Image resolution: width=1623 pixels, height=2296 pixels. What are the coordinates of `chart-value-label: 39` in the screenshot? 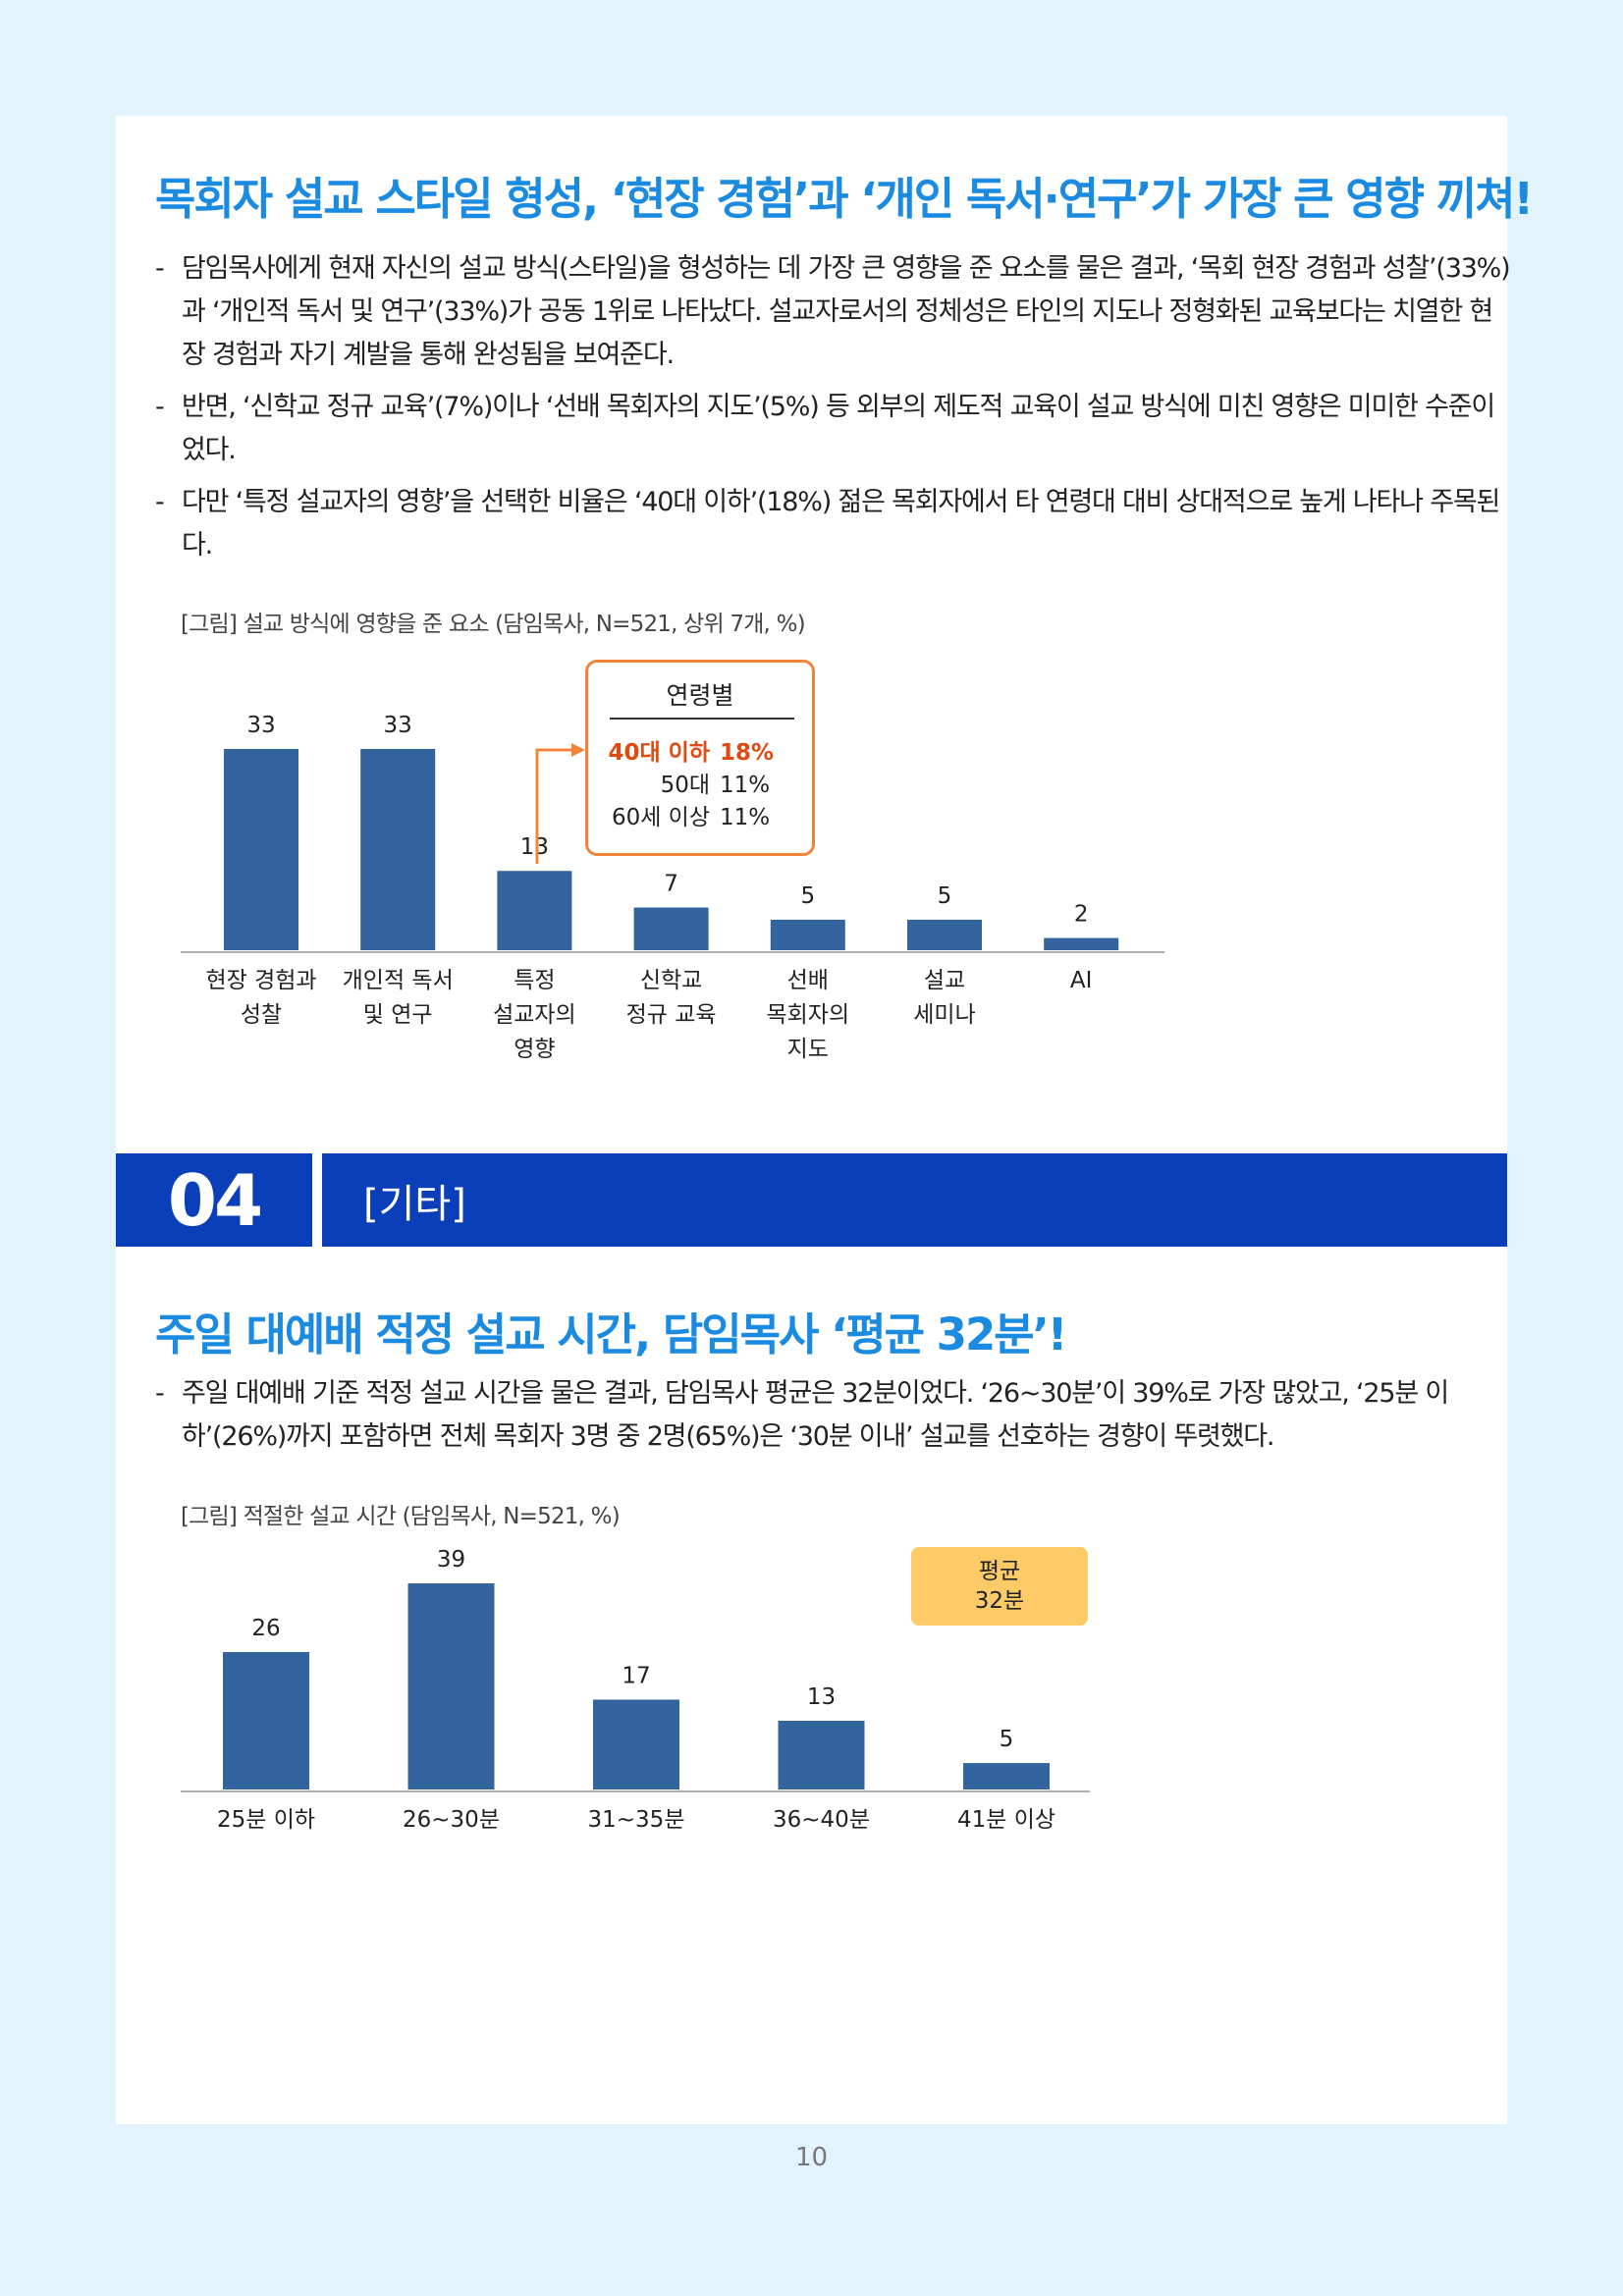 It's located at (451, 1560).